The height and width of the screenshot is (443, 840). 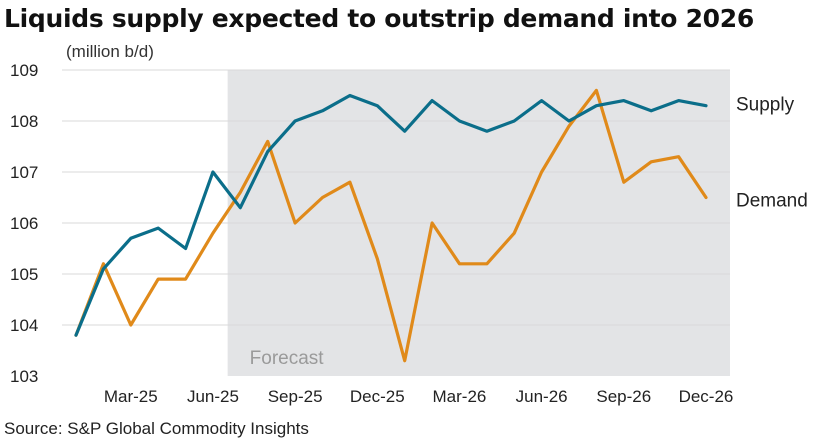 I want to click on y-axis-ticks: 103 104 105 106 107 108 109, so click(x=24, y=223).